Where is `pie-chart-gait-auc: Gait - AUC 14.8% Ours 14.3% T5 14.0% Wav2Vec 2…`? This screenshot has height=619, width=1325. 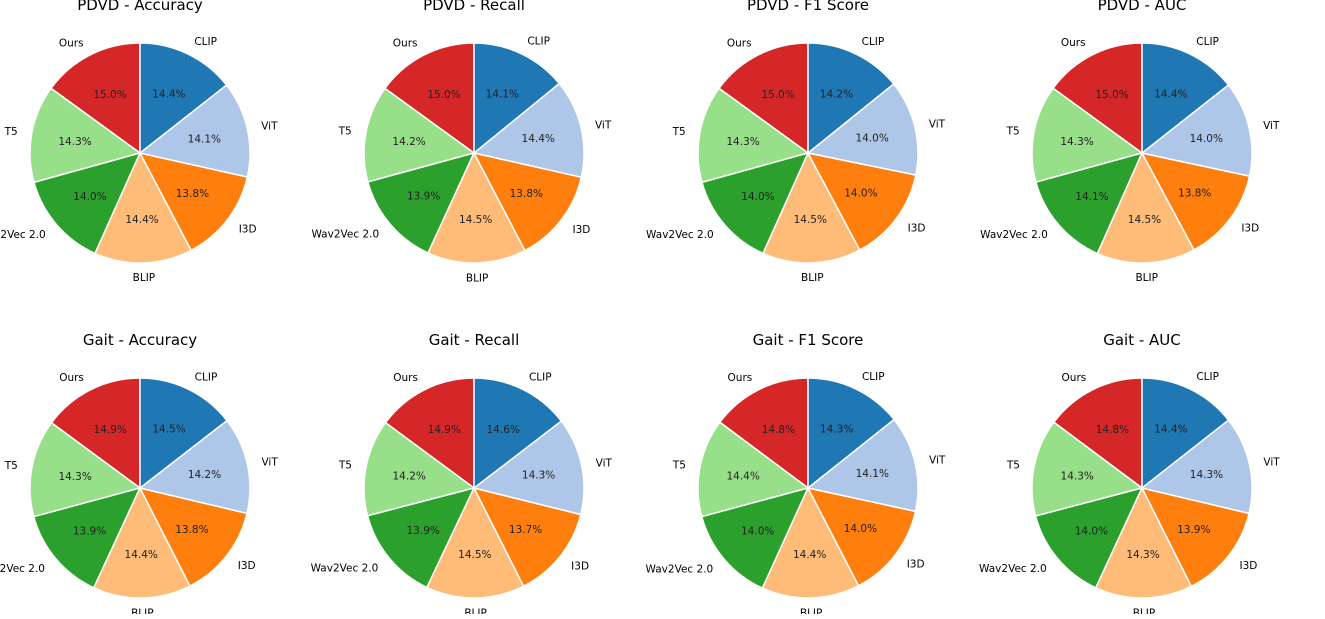 pie-chart-gait-auc: Gait - AUC 14.8% Ours 14.3% T5 14.0% Wav2Vec 2… is located at coordinates (1129, 475).